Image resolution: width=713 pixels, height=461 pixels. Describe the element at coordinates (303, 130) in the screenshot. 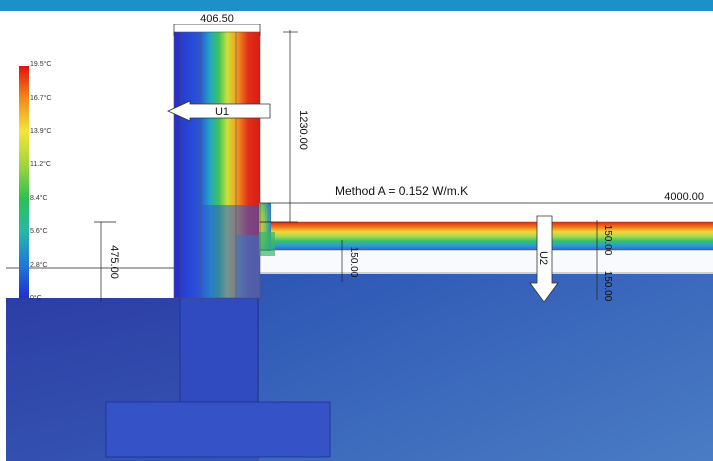

I see `dim-wall-height: 1230.00` at that location.